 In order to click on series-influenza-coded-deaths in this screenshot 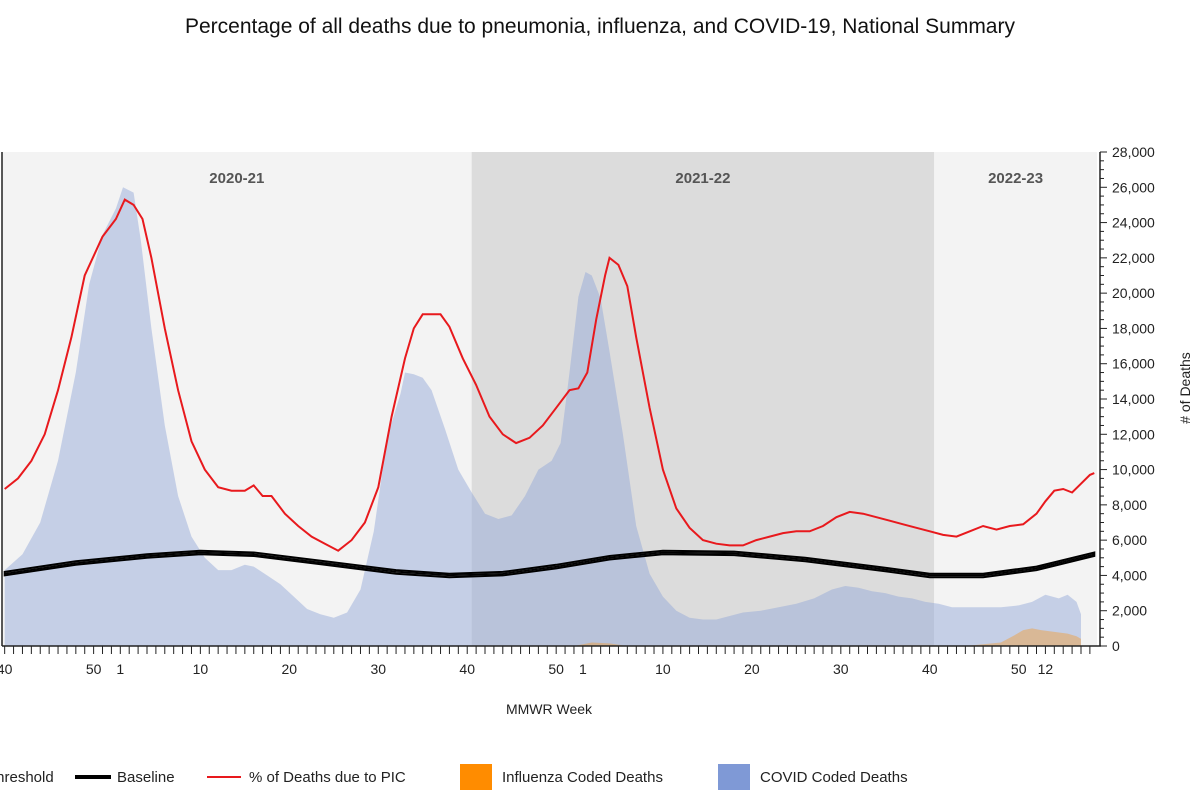, I will do `click(1005, 637)`.